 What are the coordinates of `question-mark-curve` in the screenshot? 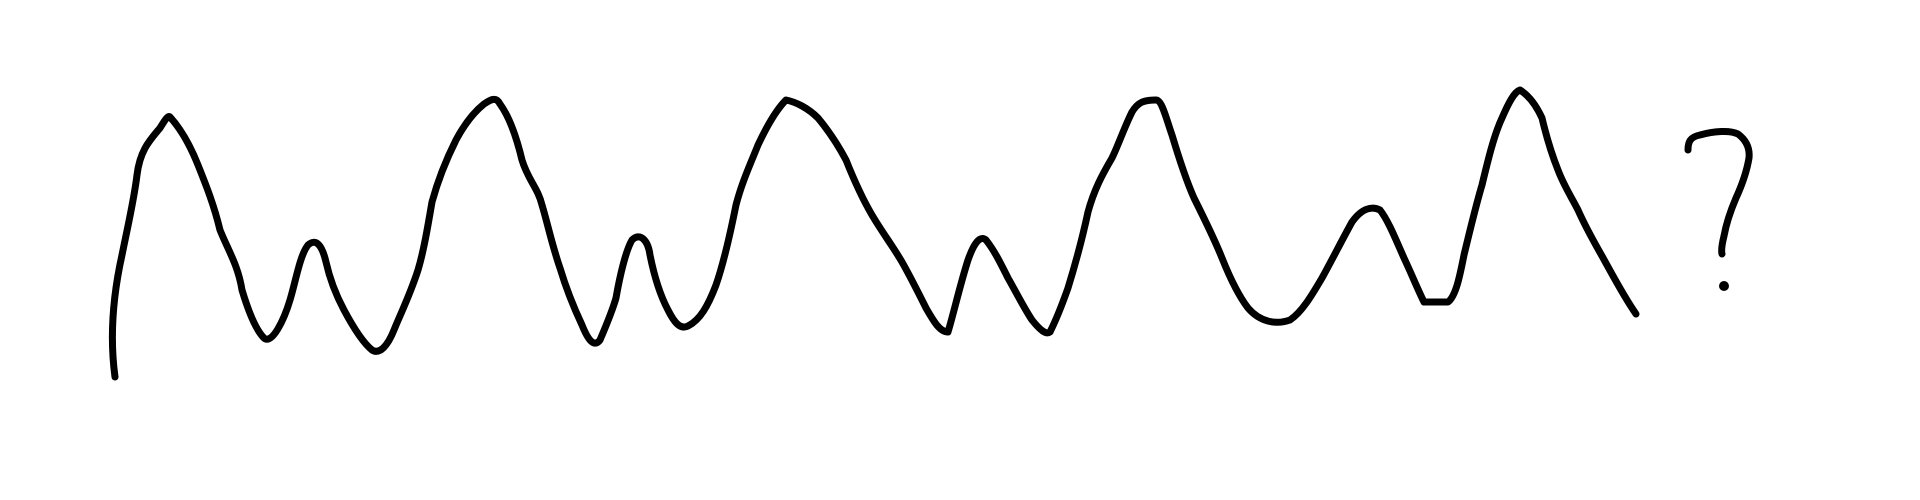 It's located at (1718, 193).